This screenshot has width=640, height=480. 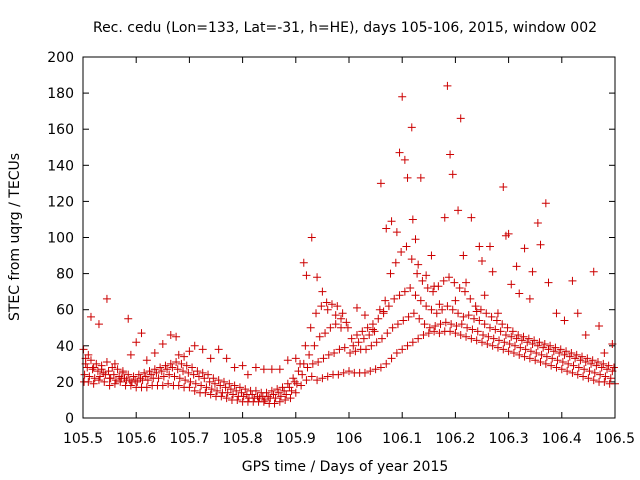 I want to click on x-tick-label: 105.9, so click(x=296, y=439).